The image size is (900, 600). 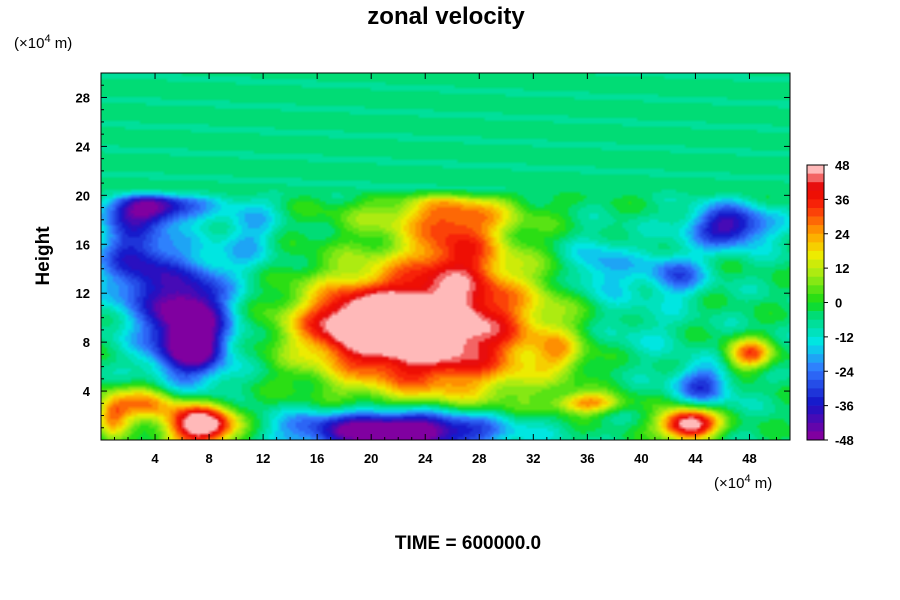 I want to click on colorbar-tick-label: 36, so click(x=842, y=199).